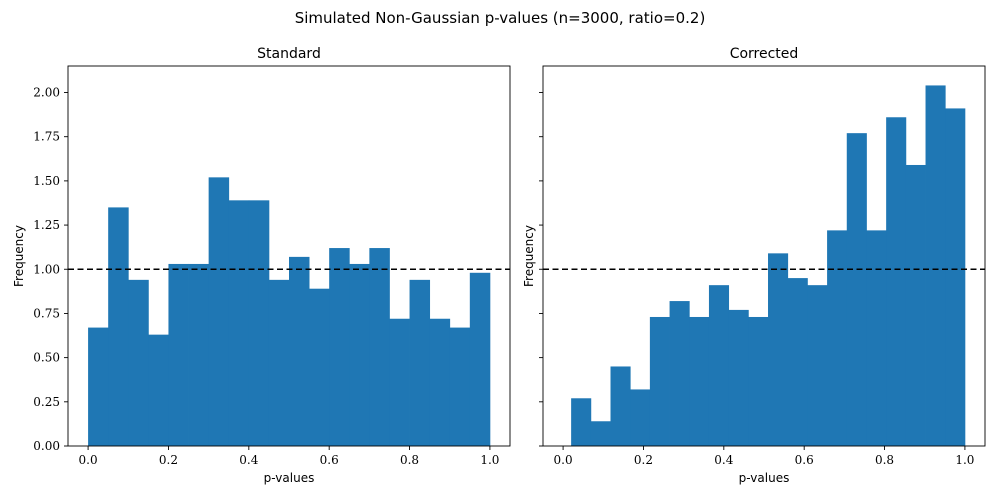  I want to click on axes-title: Corrected, so click(764, 54).